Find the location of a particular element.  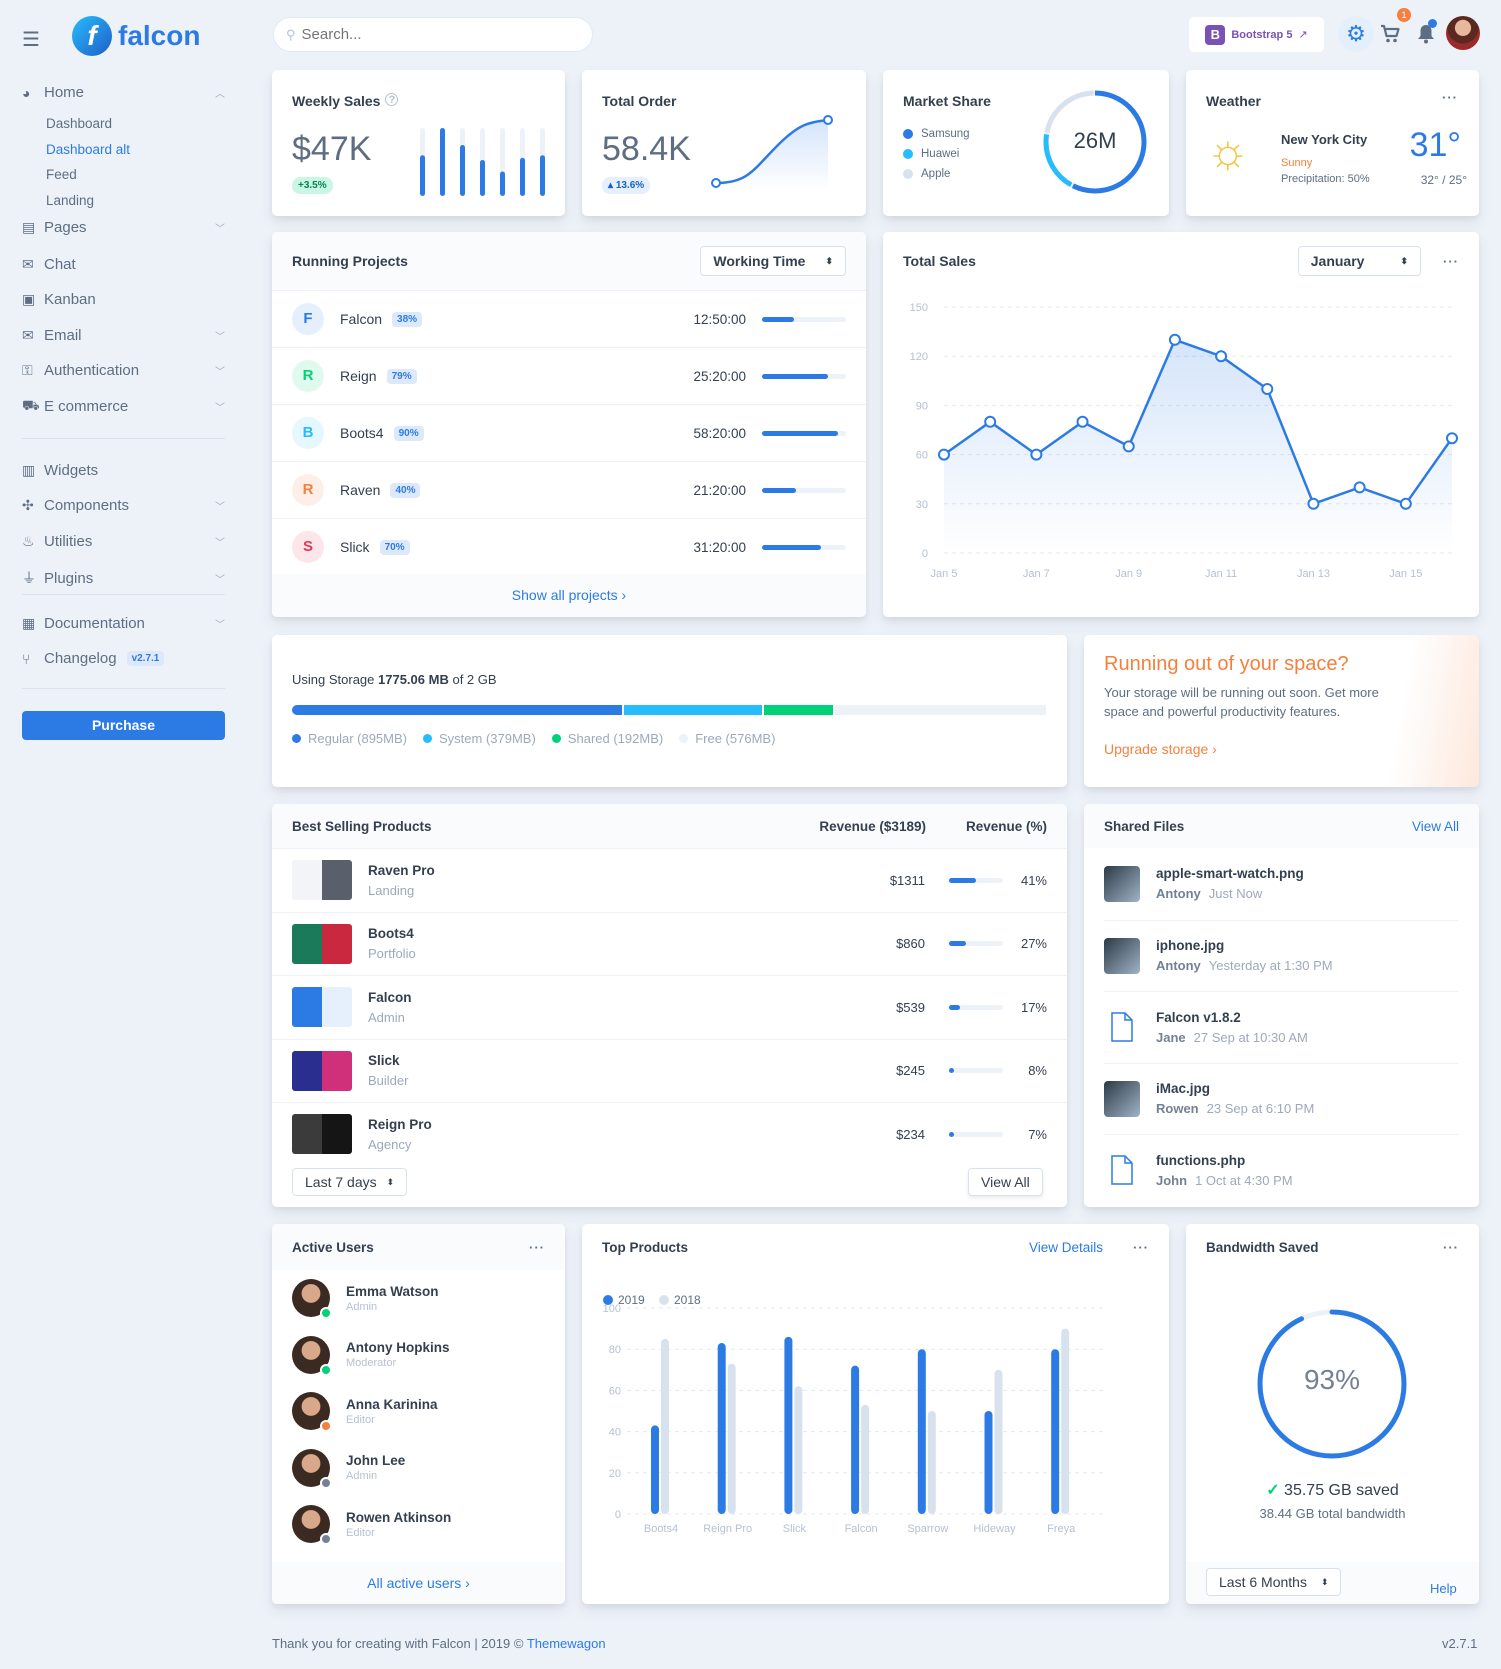

menu-toggle-icon: ☰ is located at coordinates (31, 40).